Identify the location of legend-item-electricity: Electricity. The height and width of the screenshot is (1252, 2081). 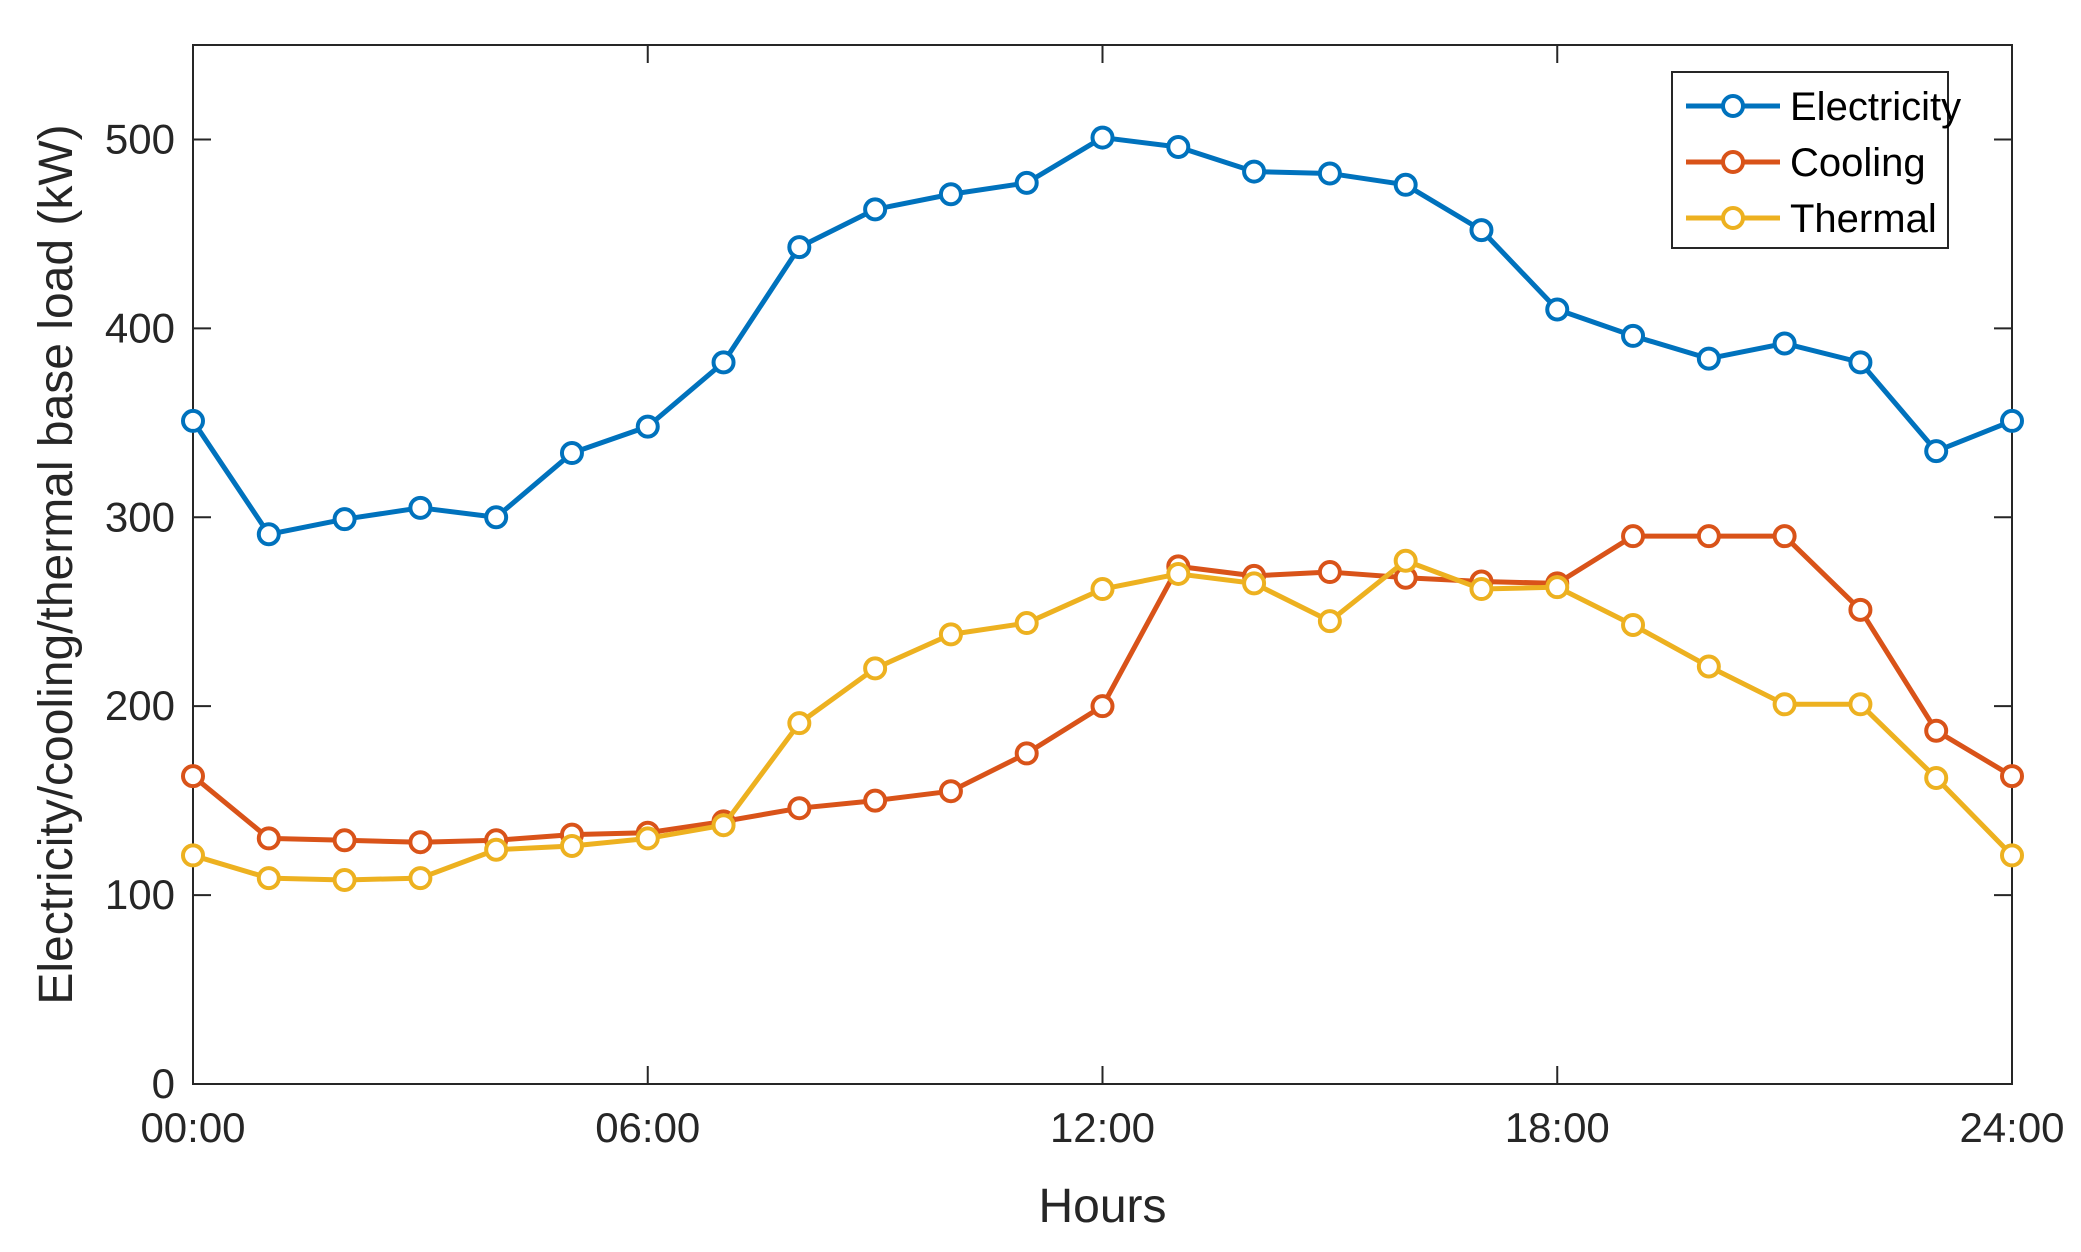
(1823, 107).